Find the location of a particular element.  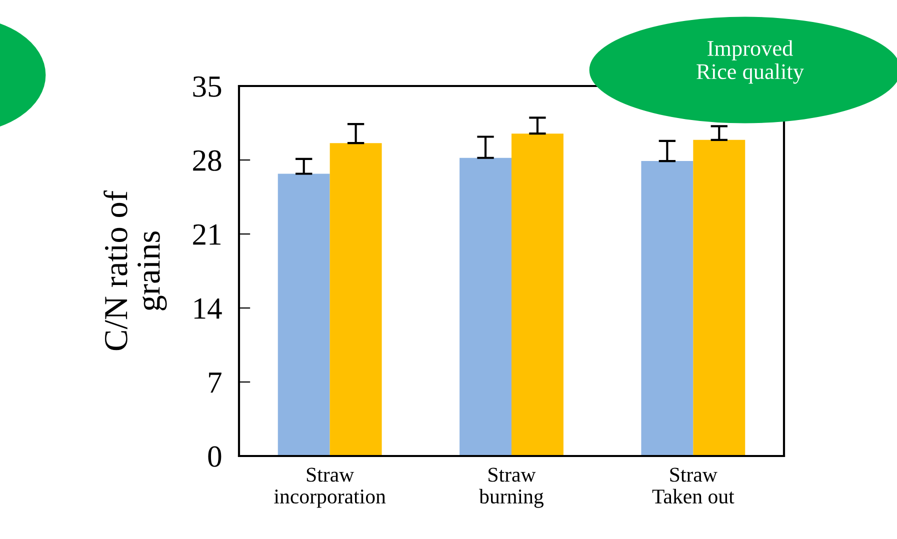

y-axis-title: C/N ratio of grains is located at coordinates (135, 270).